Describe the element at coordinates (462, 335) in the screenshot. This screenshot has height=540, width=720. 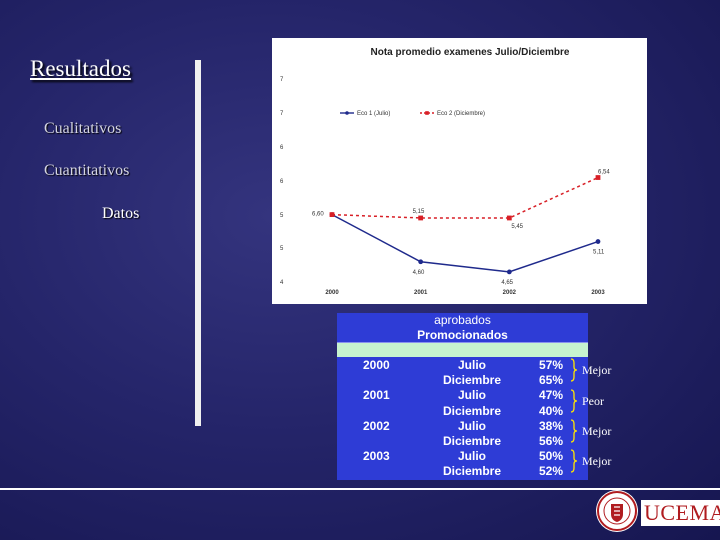
I see `table-header-promocionados: Promocionados` at that location.